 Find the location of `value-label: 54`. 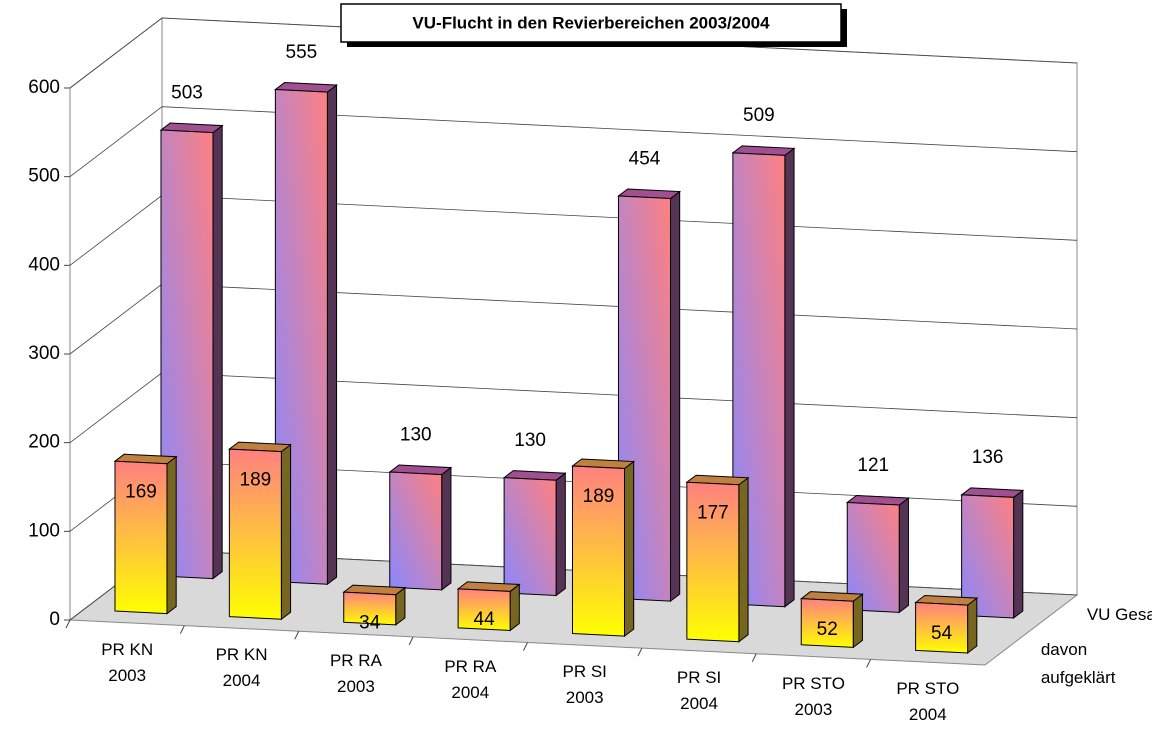

value-label: 54 is located at coordinates (942, 633).